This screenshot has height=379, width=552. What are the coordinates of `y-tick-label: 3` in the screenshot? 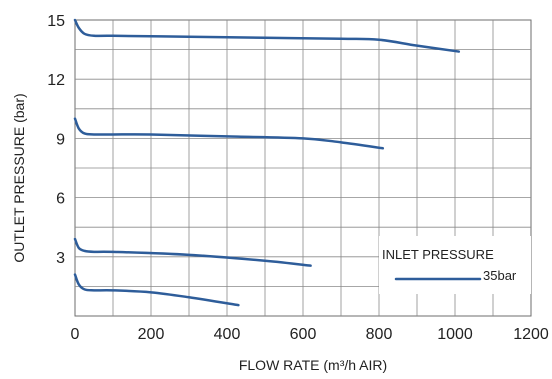 It's located at (60, 258).